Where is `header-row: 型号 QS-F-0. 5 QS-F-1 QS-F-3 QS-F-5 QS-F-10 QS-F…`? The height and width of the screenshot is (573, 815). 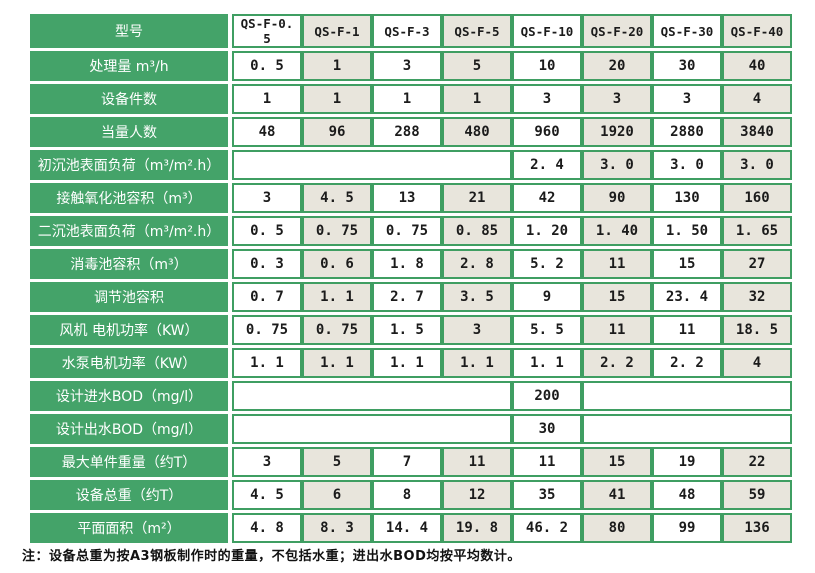
header-row: 型号 QS-F-0. 5 QS-F-1 QS-F-3 QS-F-5 QS-F-10 QS-F… is located at coordinates (411, 31).